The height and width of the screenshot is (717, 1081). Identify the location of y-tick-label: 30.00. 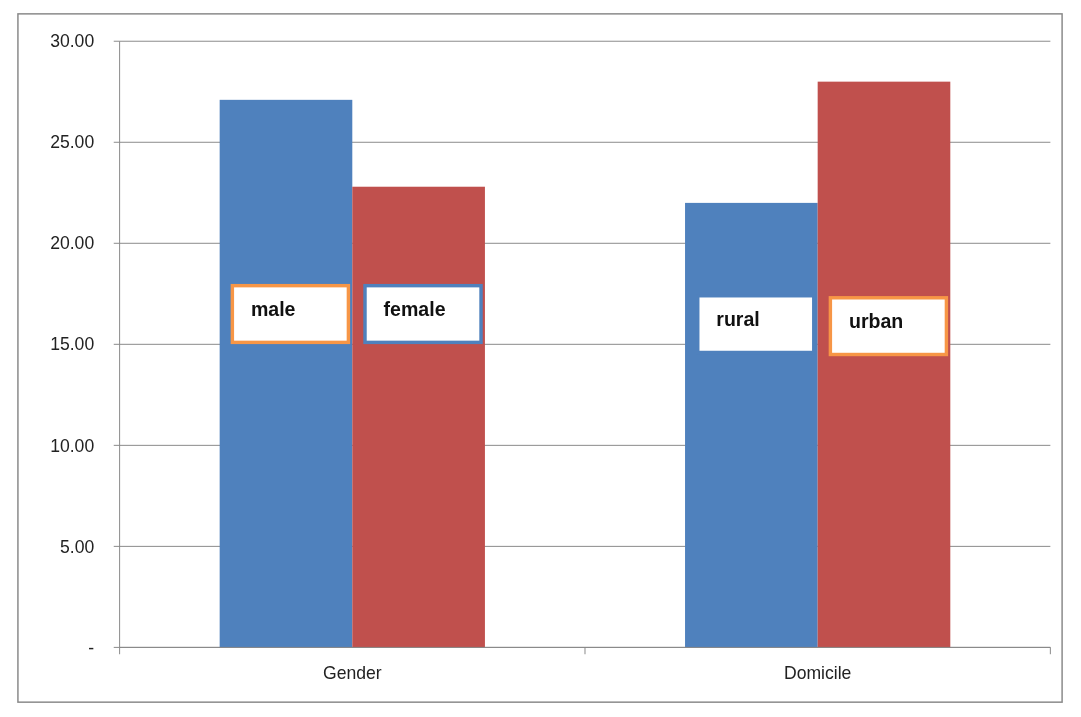
(72, 41).